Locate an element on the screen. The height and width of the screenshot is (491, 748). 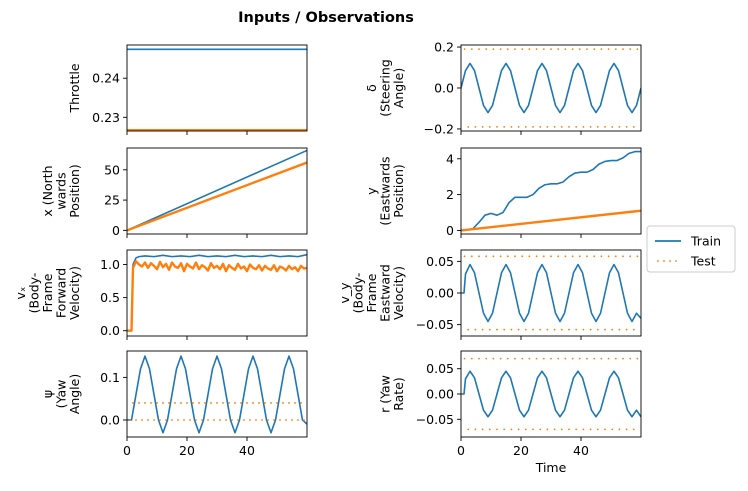
y-tick-label: 0.00 is located at coordinates (440, 394).